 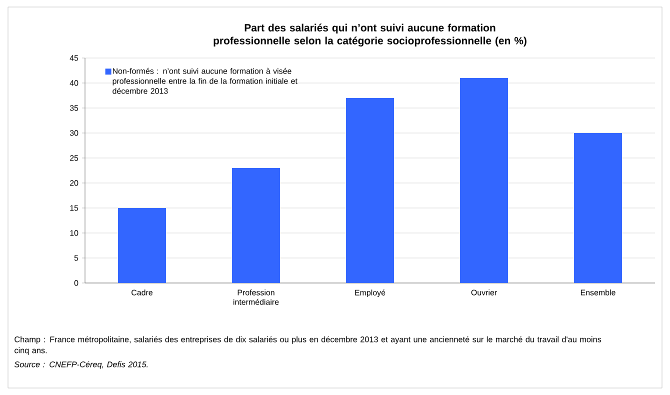 I want to click on source-note: Source : CNEFP-Céreq, Defis 2015., so click(x=81, y=365).